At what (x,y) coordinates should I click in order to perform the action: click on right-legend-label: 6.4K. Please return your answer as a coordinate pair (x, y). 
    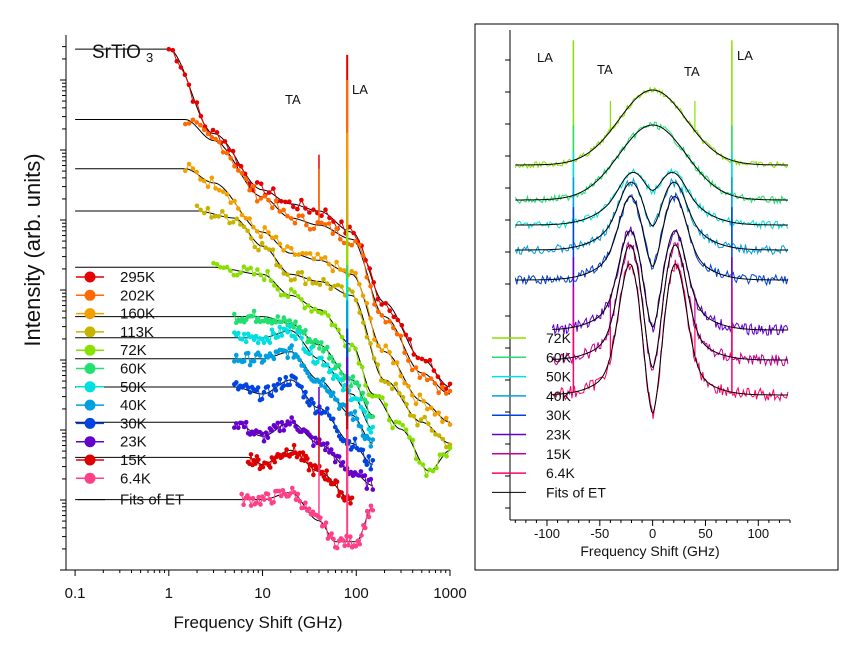
    Looking at the image, I should click on (560, 473).